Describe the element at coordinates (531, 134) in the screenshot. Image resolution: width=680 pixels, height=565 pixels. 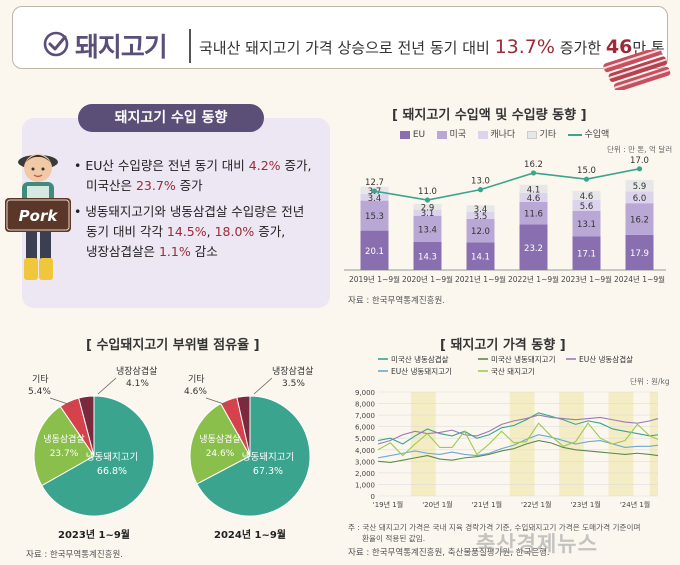
I see `legend-swatch-other` at that location.